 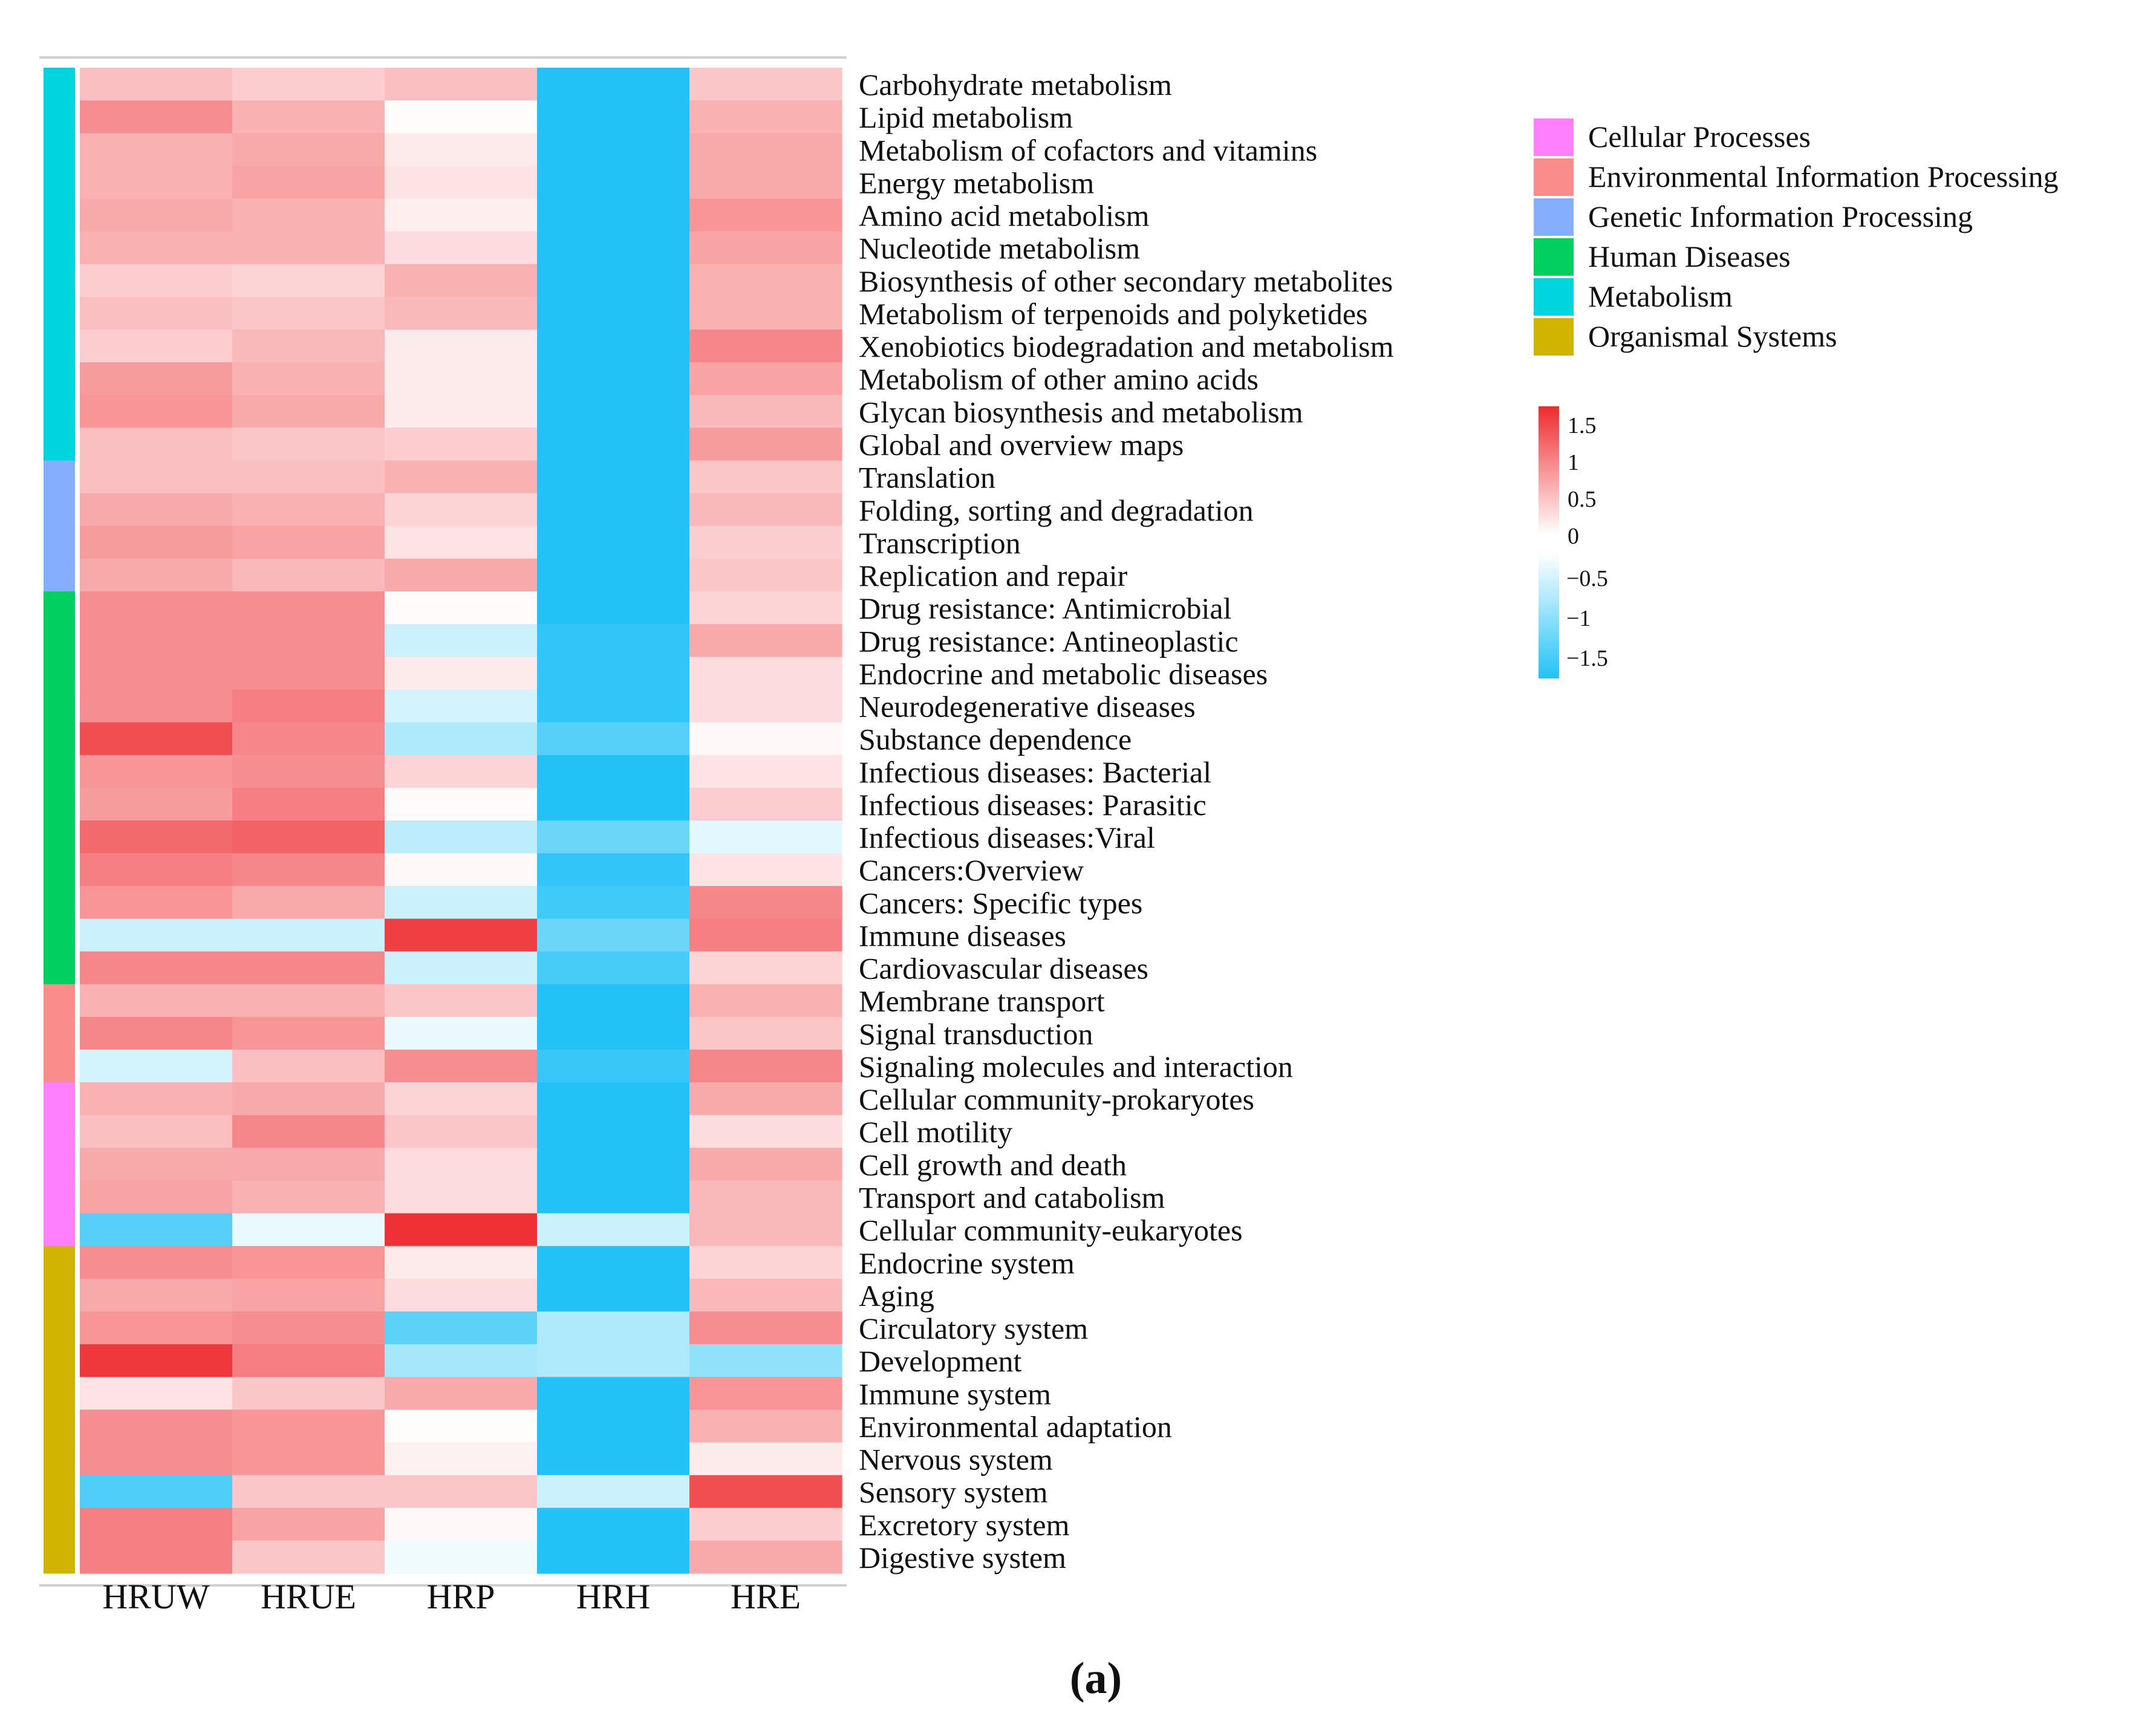 I want to click on colorbar-tick-label: 1.5, so click(x=1582, y=425).